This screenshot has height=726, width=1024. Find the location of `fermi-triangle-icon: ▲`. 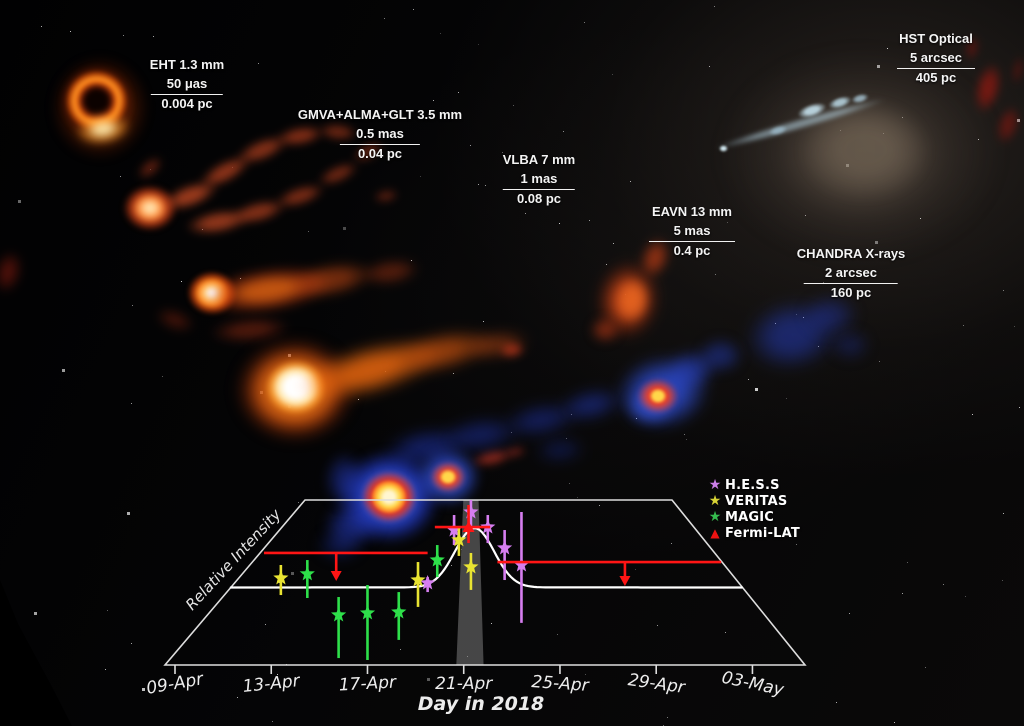

fermi-triangle-icon: ▲ is located at coordinates (715, 533).